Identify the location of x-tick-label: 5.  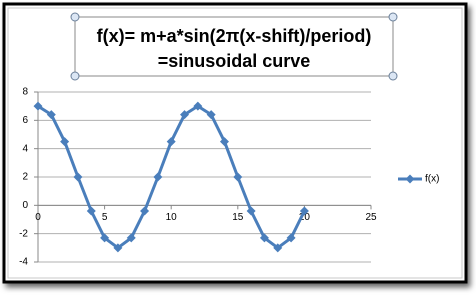
(105, 217).